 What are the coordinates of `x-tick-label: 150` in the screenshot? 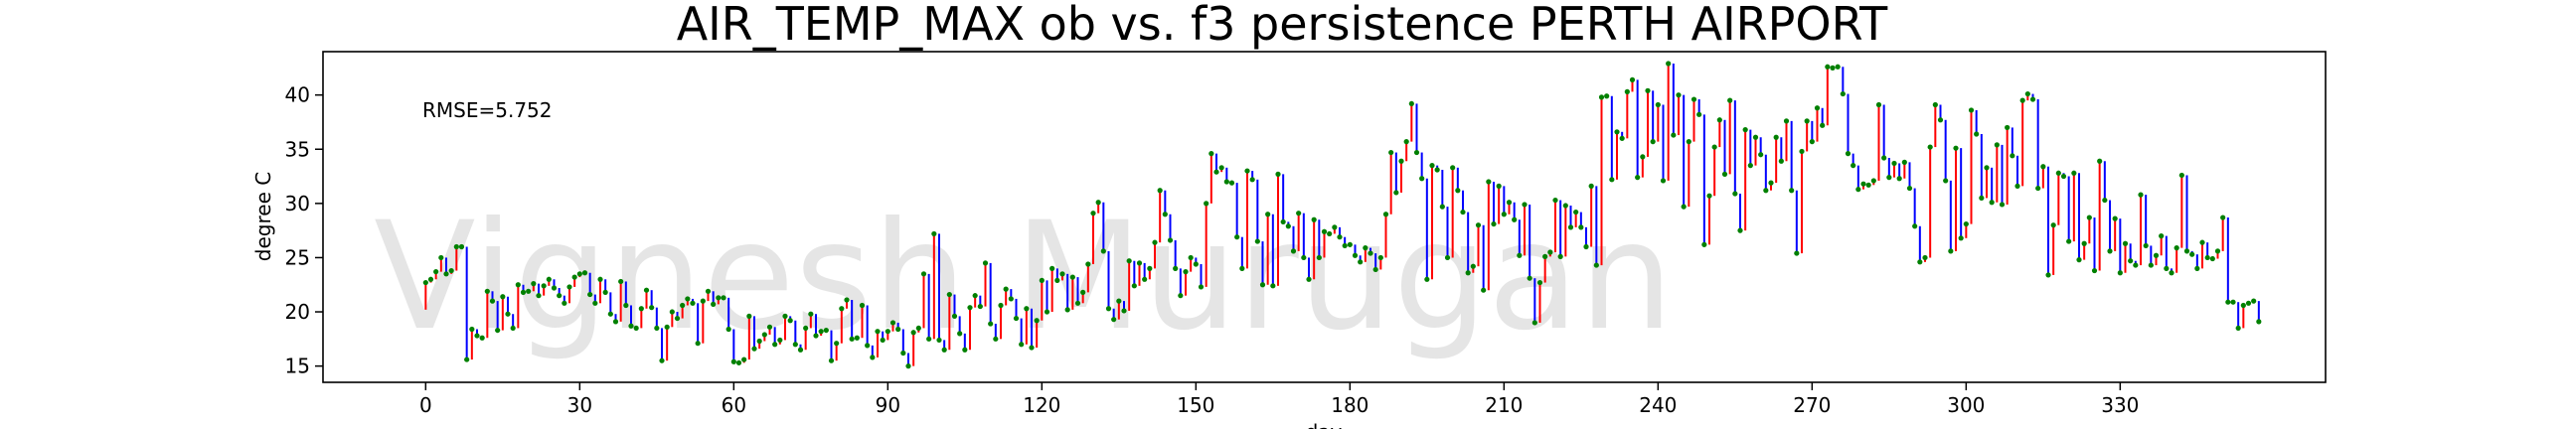 It's located at (1195, 405).